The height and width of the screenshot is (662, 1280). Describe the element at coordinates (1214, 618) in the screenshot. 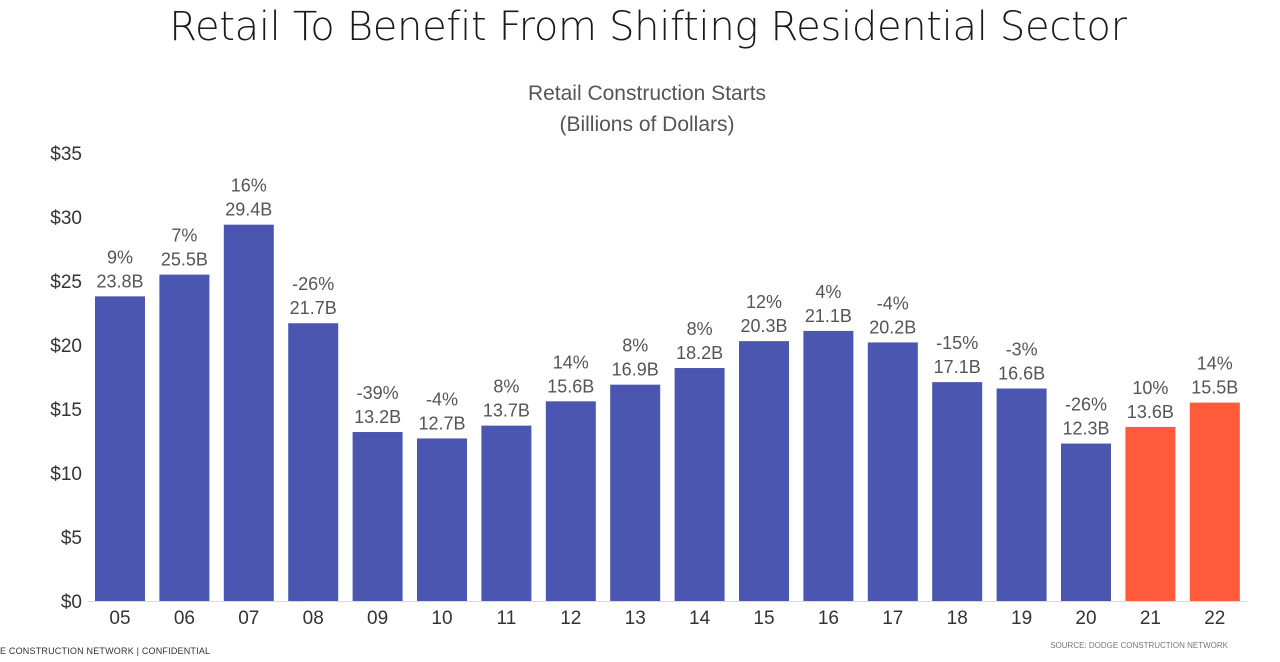

I see `x-tick-label: 22` at that location.